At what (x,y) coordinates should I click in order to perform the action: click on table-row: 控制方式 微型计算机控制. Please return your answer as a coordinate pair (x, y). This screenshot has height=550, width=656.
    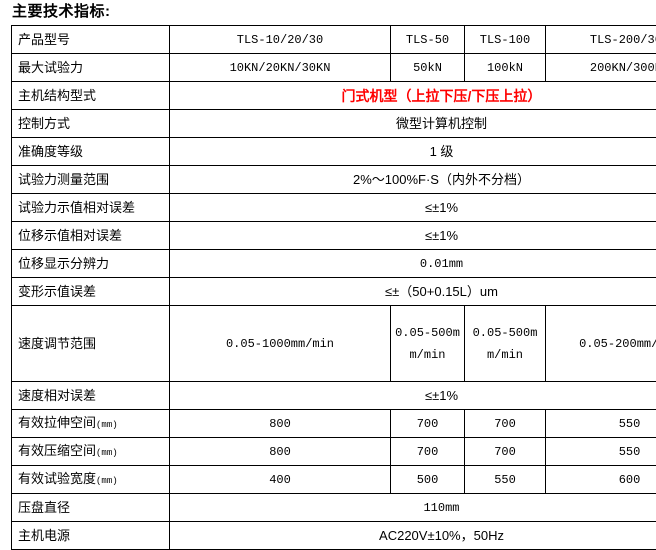
    Looking at the image, I should click on (334, 124).